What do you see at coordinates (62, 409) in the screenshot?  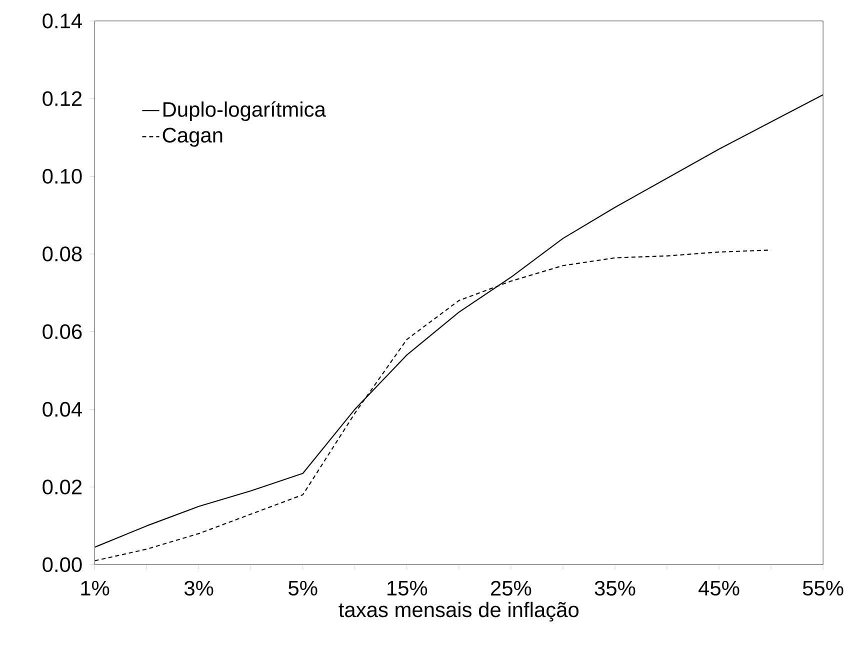 I see `y-tick-label: 0.04` at bounding box center [62, 409].